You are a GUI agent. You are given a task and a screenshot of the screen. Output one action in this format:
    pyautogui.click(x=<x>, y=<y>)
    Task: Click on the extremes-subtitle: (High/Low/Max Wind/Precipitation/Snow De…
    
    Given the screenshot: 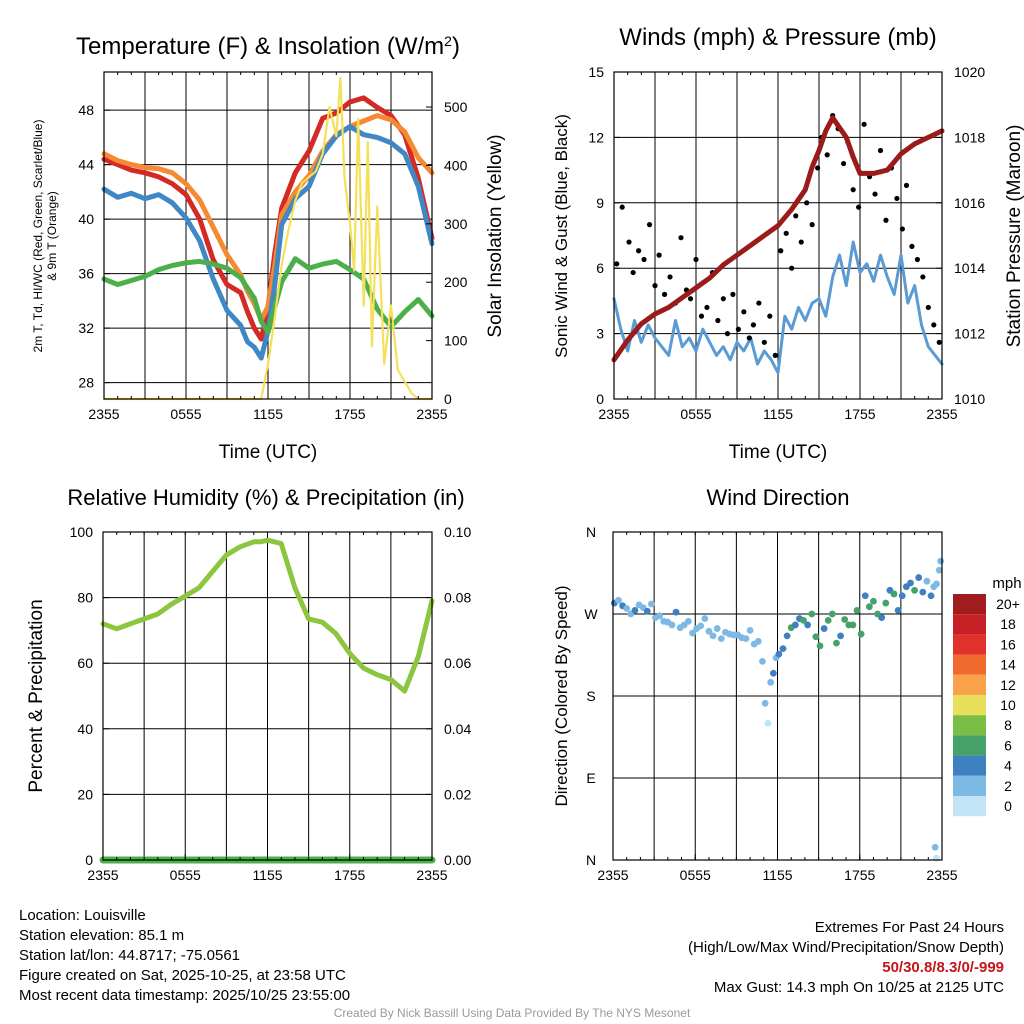 What is the action you would take?
    pyautogui.click(x=846, y=947)
    